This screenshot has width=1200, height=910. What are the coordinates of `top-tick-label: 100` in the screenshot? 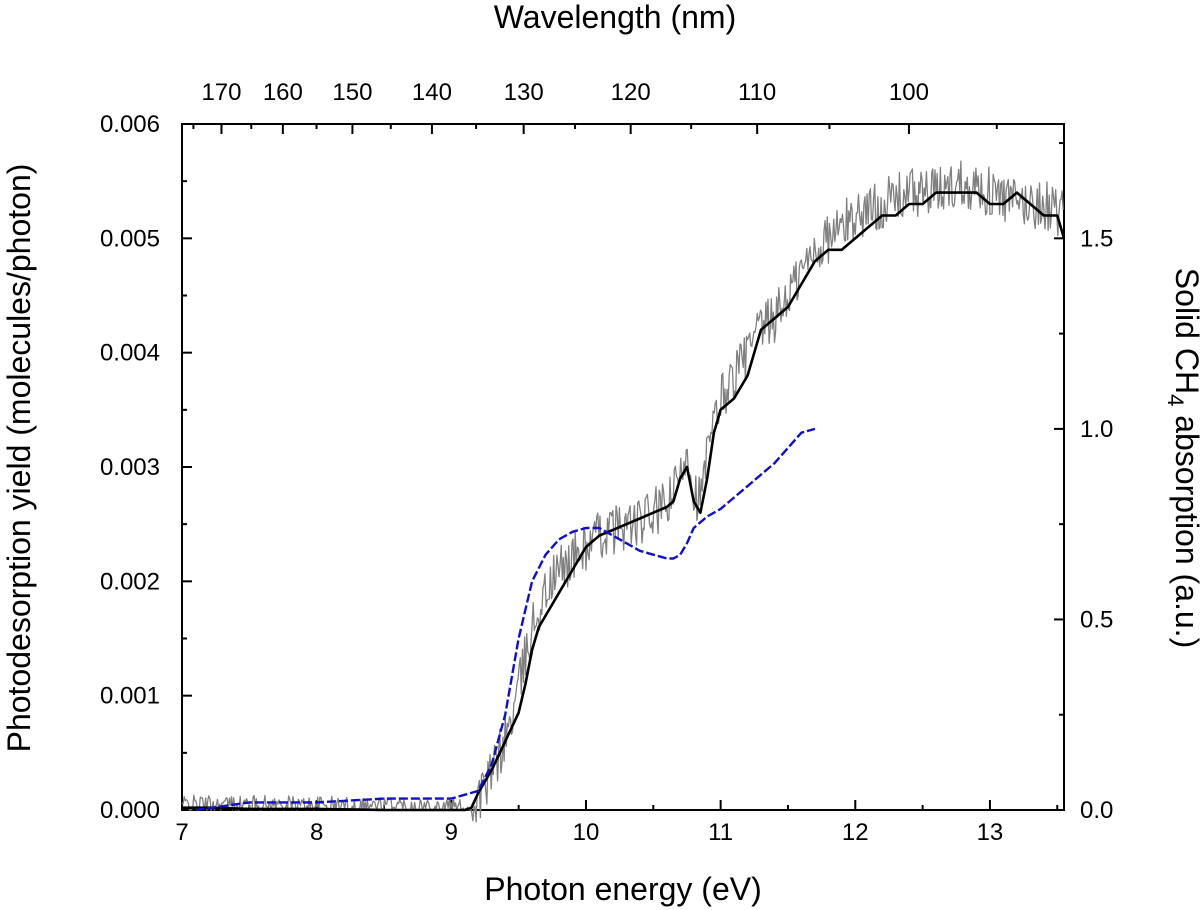 It's located at (909, 92).